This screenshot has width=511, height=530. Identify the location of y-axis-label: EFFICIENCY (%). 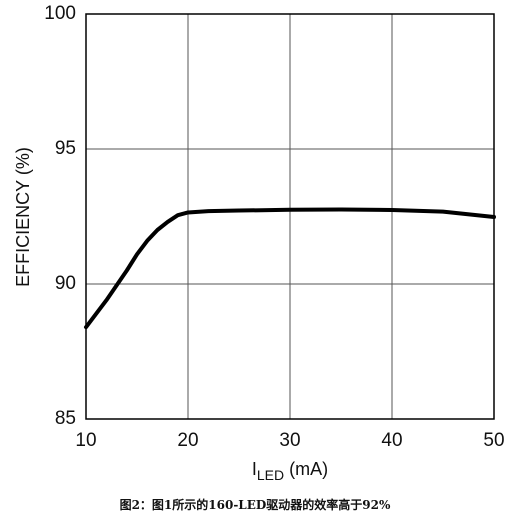
(23, 217).